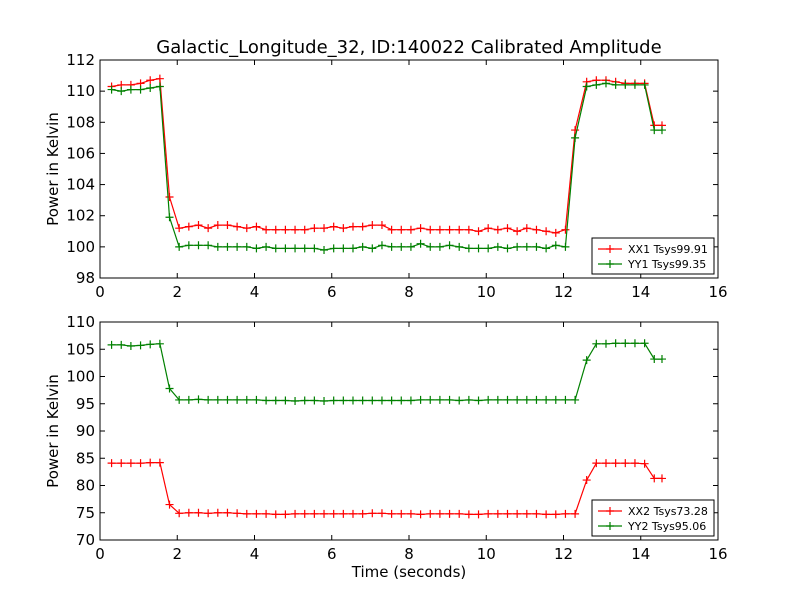 This screenshot has height=604, width=800. What do you see at coordinates (85, 278) in the screenshot?
I see `y-tick-label: 98` at bounding box center [85, 278].